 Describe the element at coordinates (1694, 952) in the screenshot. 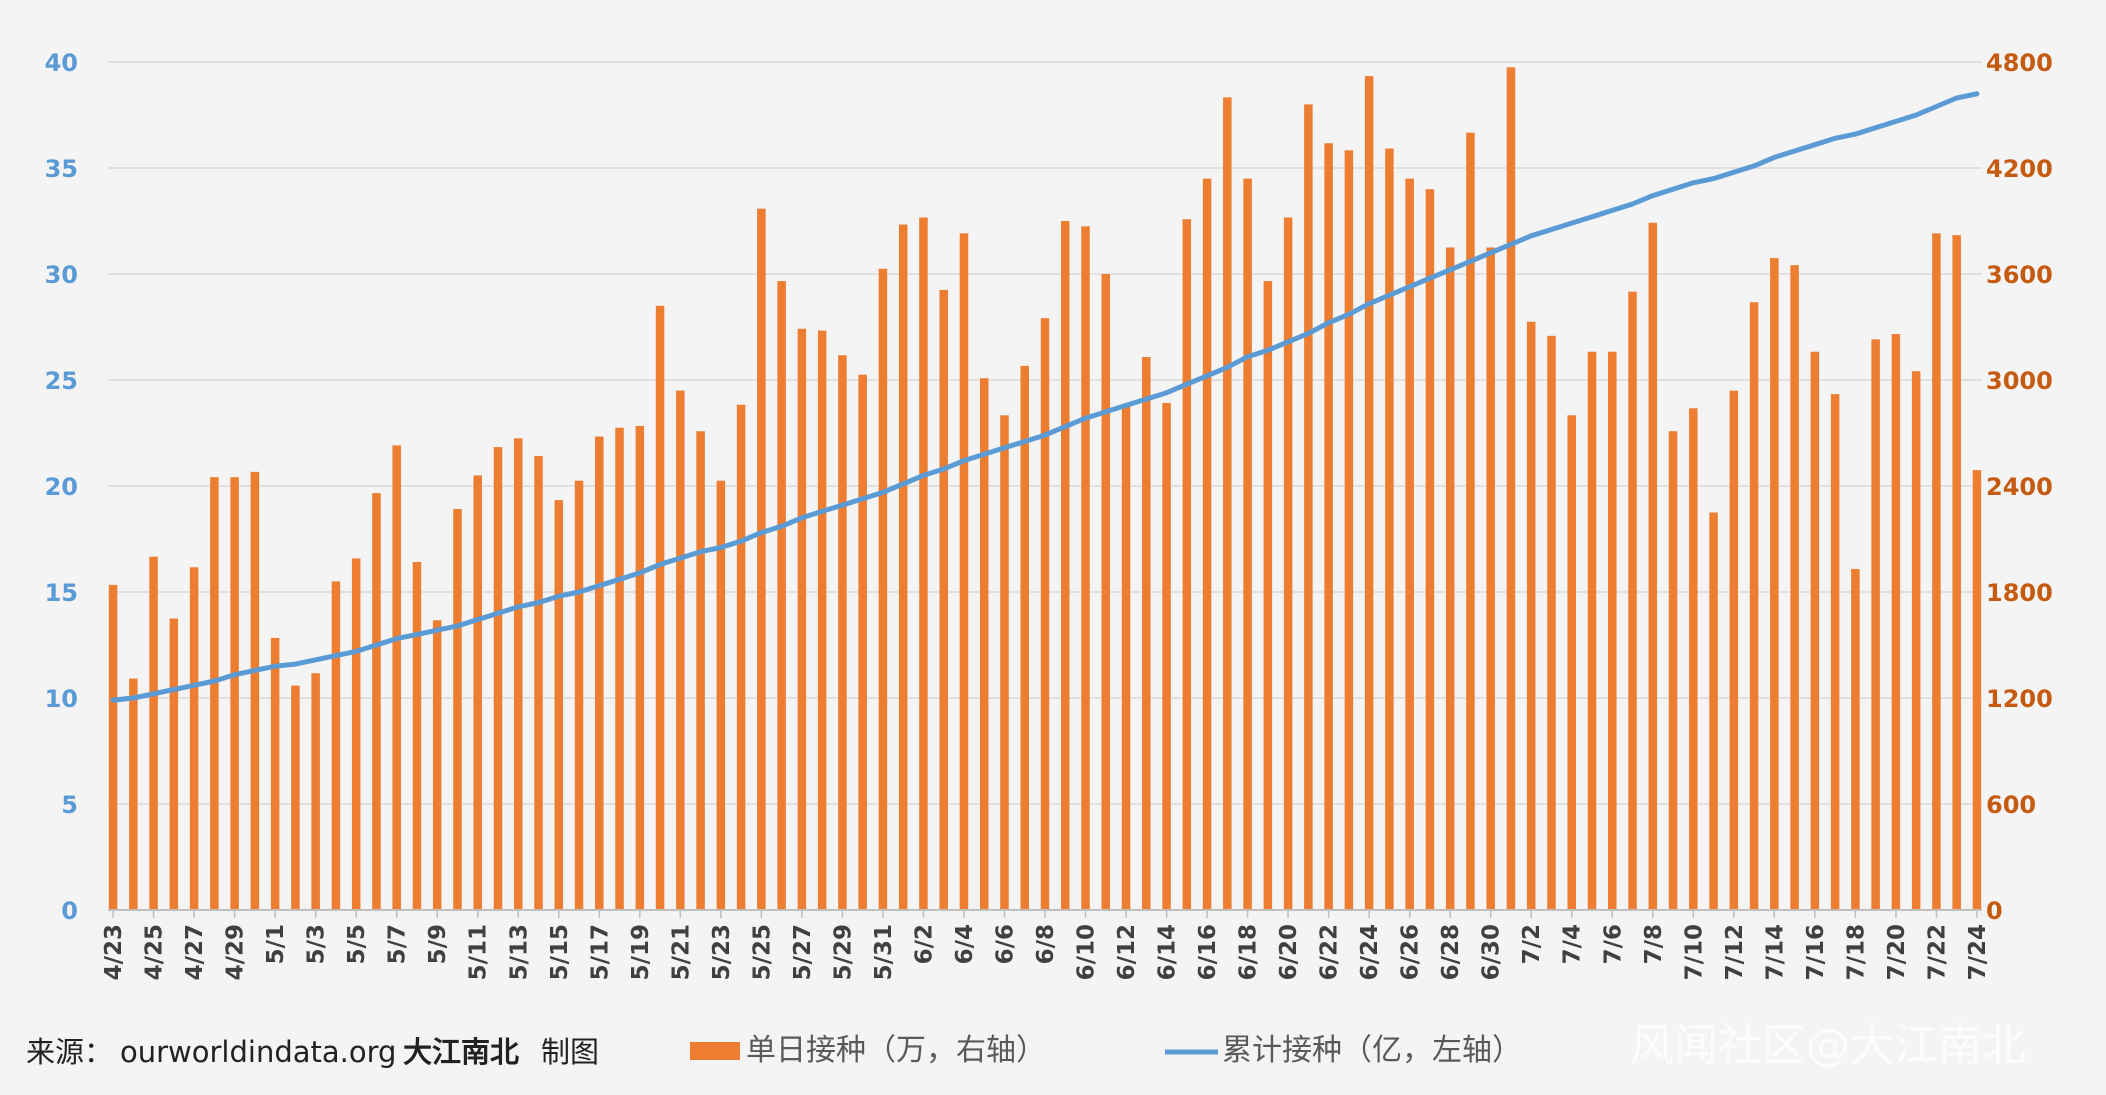

I see `x-tick-label: 7/10` at that location.